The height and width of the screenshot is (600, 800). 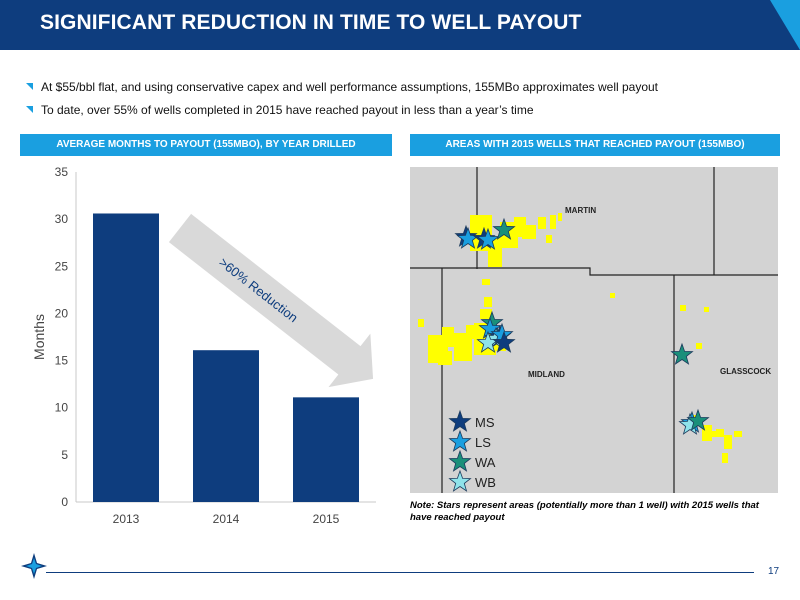 I want to click on legend-star-wb-icon, so click(x=460, y=480).